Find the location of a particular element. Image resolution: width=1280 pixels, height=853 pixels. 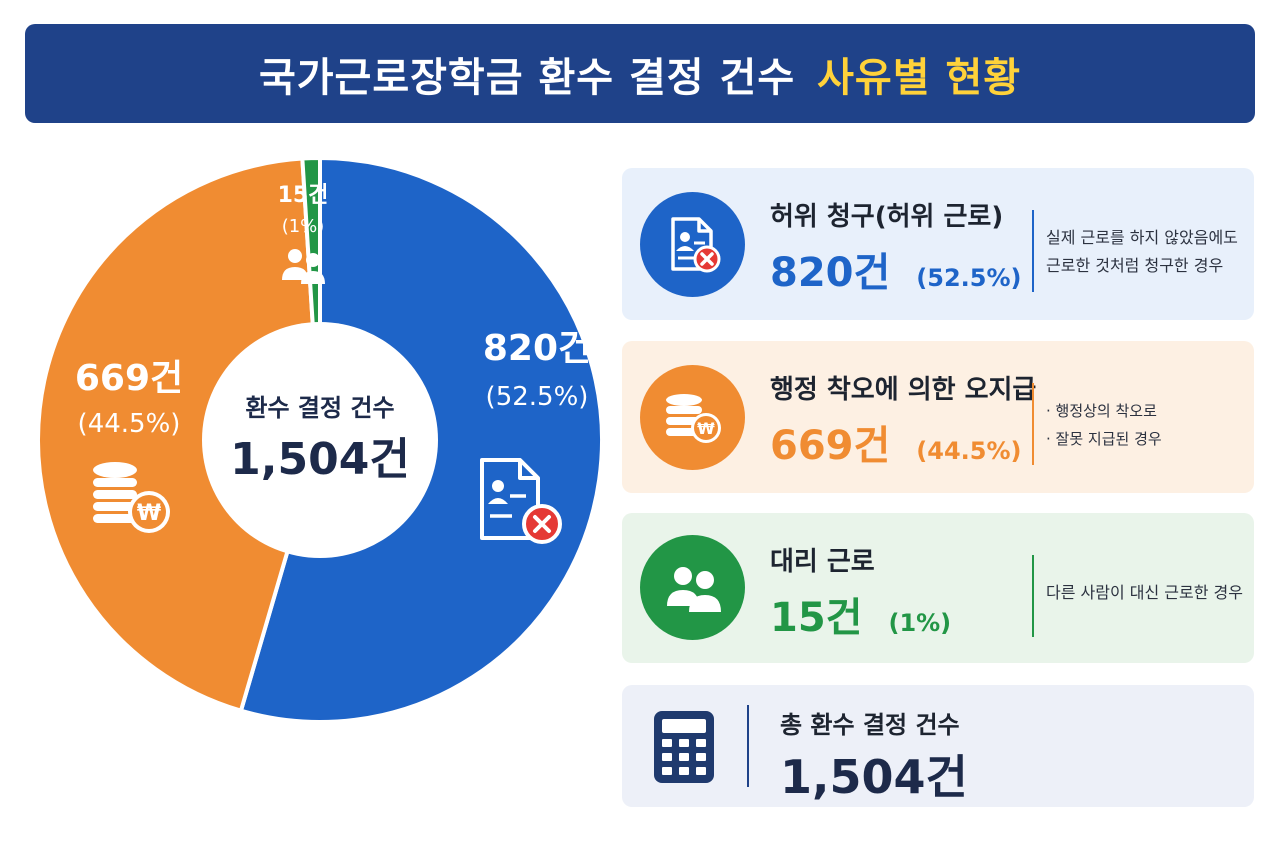

category-percent: (1%) is located at coordinates (920, 623).